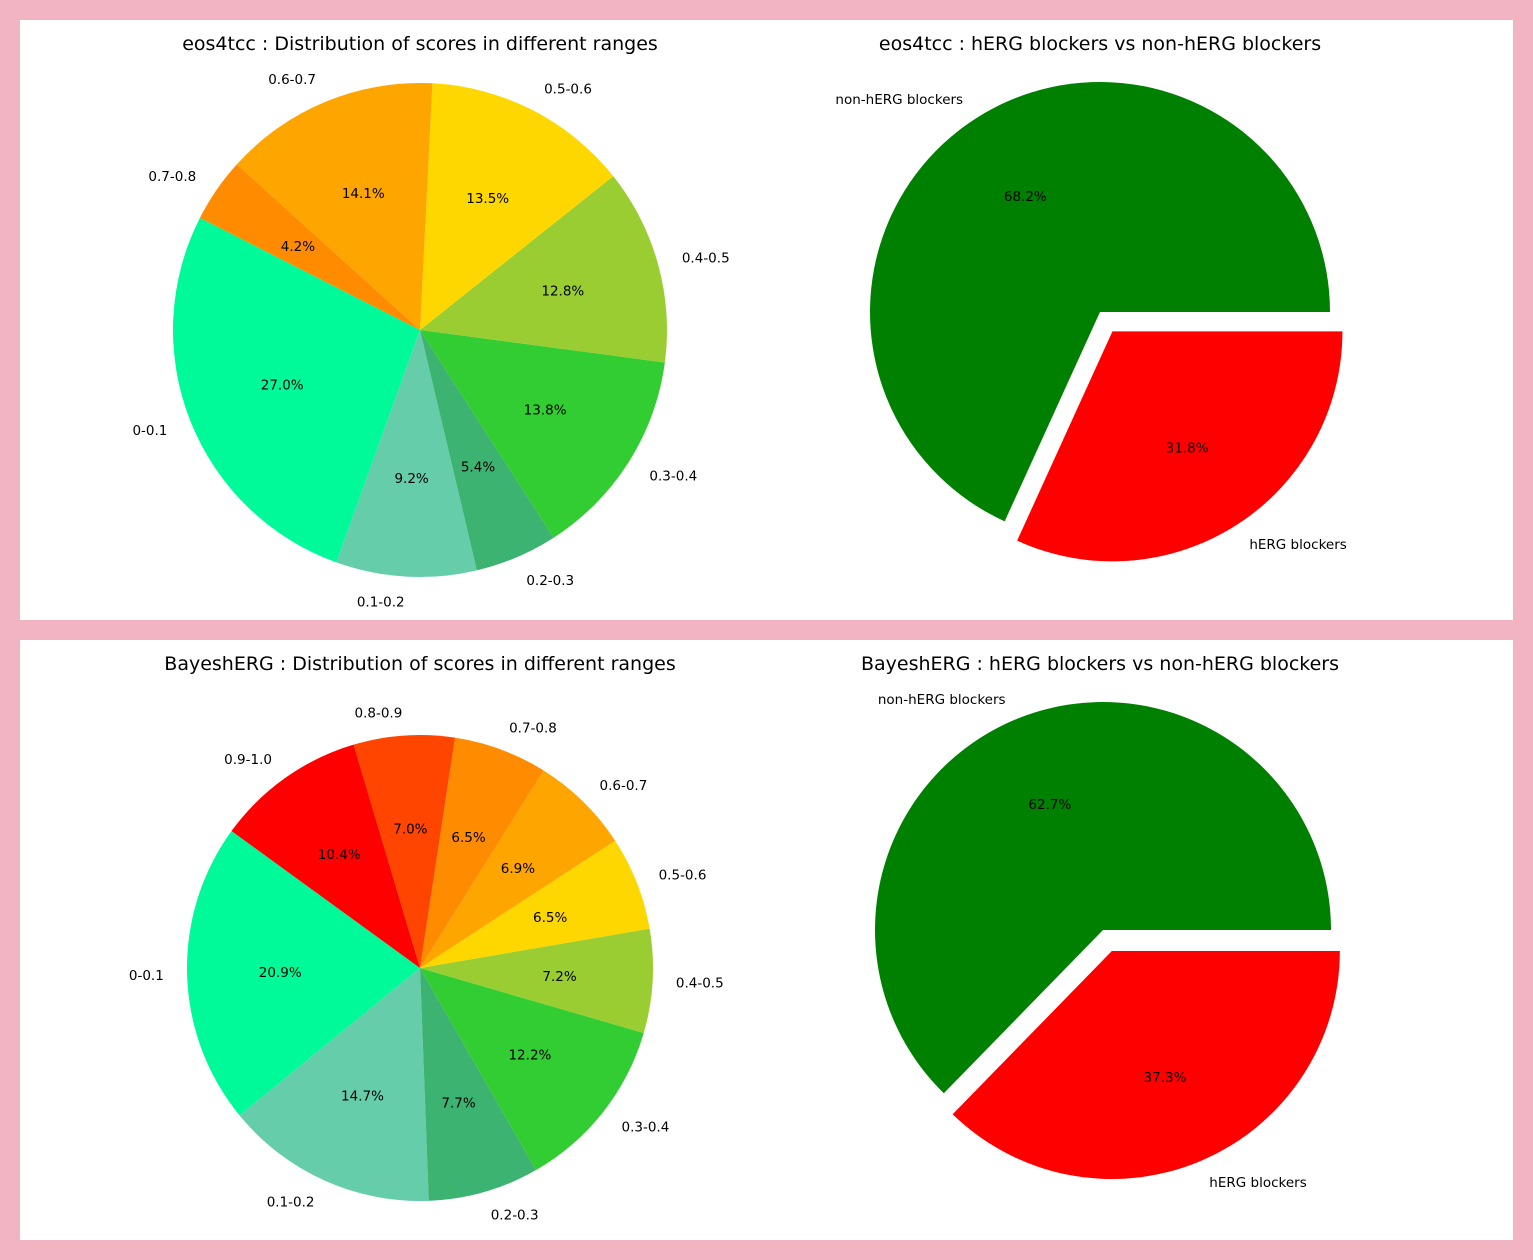 The image size is (1533, 1260). What do you see at coordinates (458, 1103) in the screenshot?
I see `slice-percent-0-2-0-3: 7.7%` at bounding box center [458, 1103].